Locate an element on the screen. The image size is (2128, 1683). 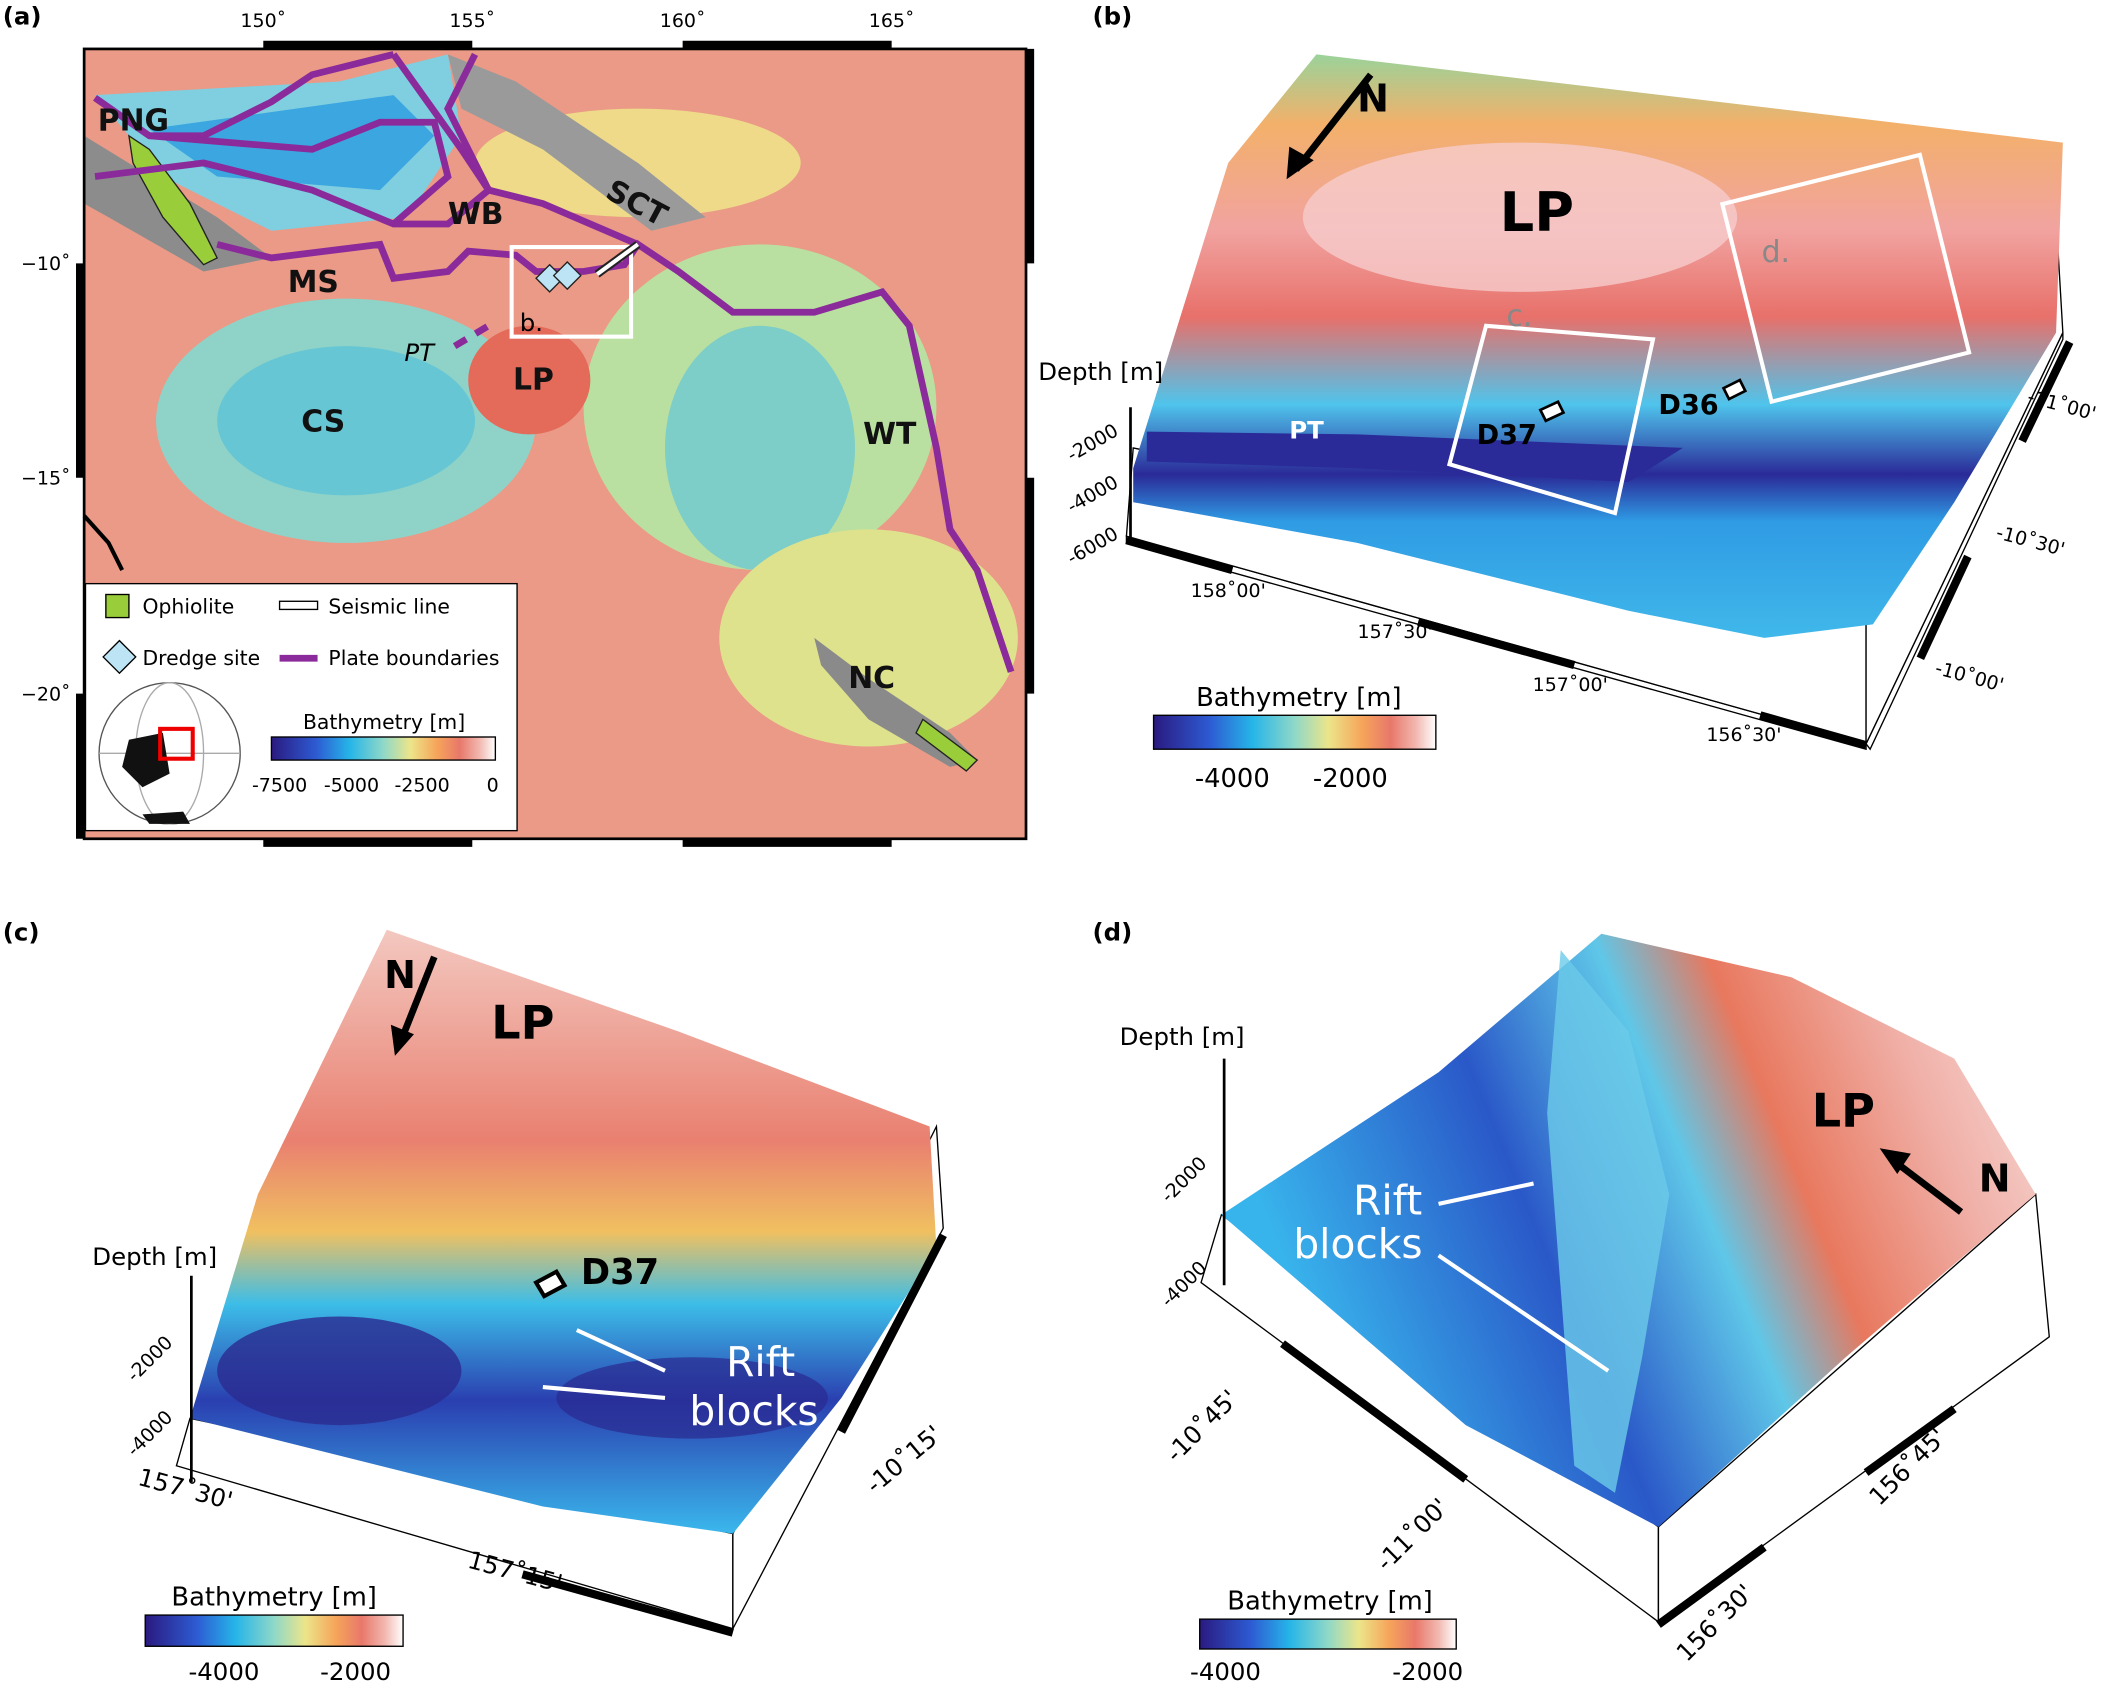
region-label: MS is located at coordinates (313, 282).